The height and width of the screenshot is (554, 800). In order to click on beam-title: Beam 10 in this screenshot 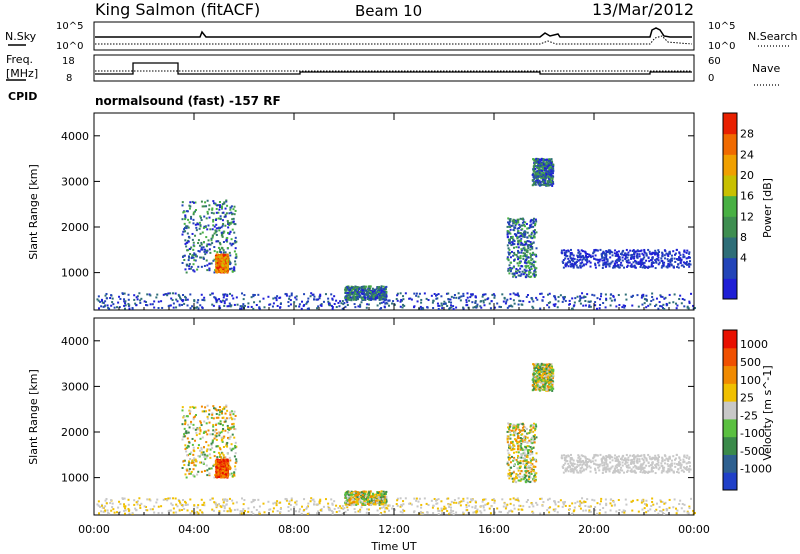, I will do `click(388, 11)`.